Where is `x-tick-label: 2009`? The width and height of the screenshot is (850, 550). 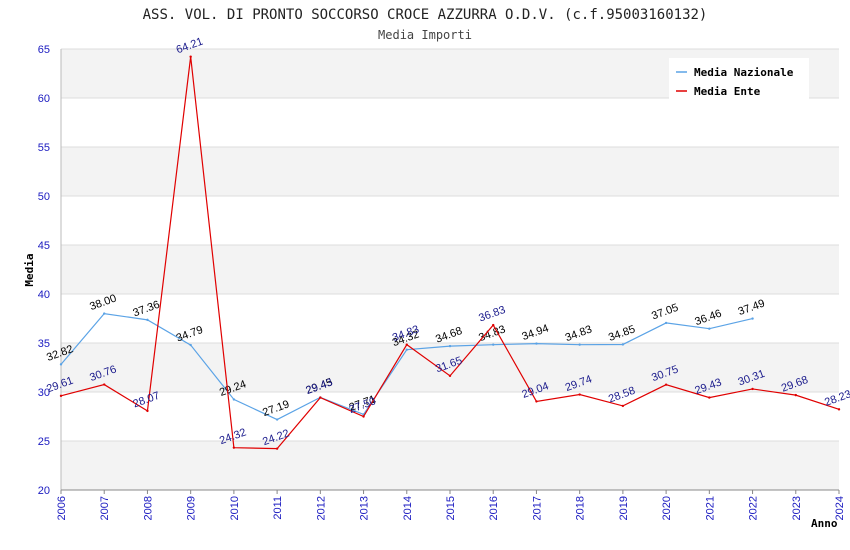
x-tick-label: 2009 is located at coordinates (192, 508).